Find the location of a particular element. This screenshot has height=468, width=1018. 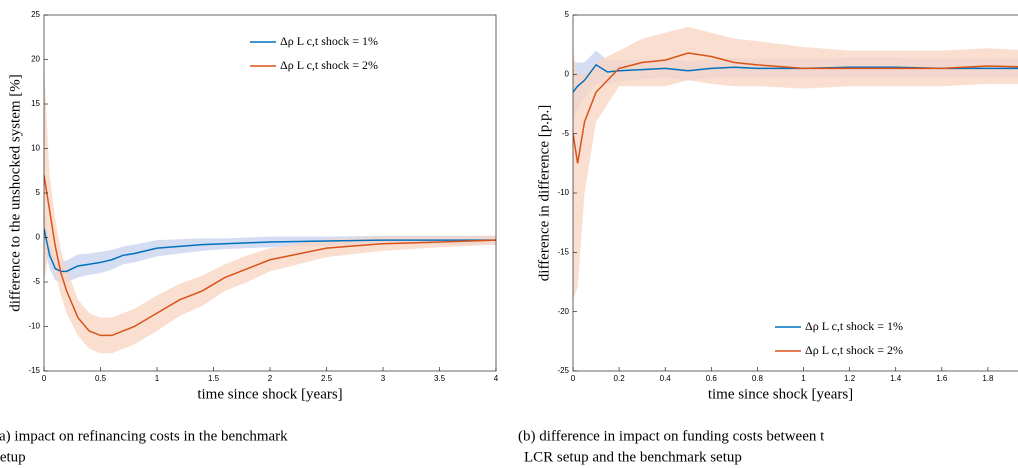

x-tick-label: 0.8 is located at coordinates (758, 378).